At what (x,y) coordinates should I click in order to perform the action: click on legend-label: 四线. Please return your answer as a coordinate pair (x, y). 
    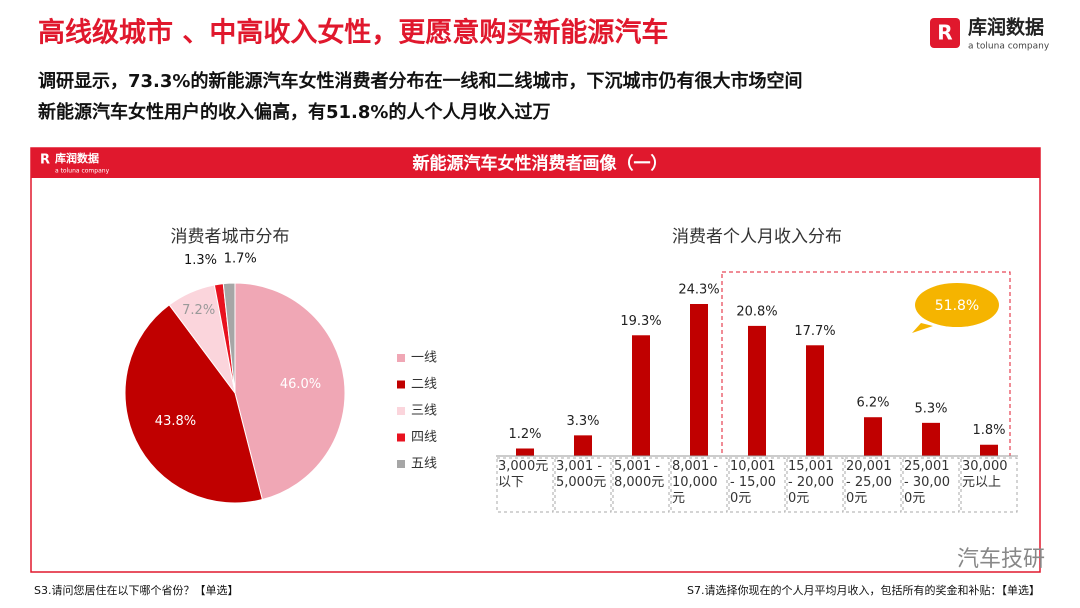
    Looking at the image, I should click on (424, 437).